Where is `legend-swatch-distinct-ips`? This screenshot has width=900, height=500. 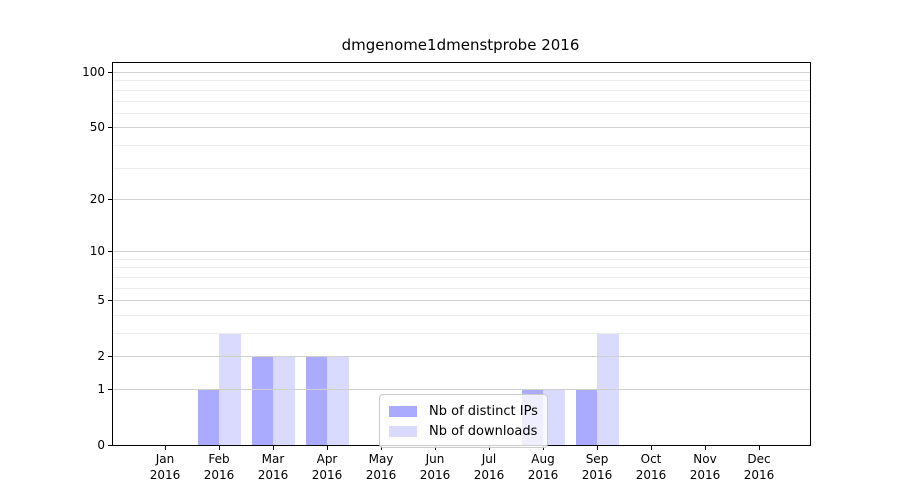
legend-swatch-distinct-ips is located at coordinates (403, 411).